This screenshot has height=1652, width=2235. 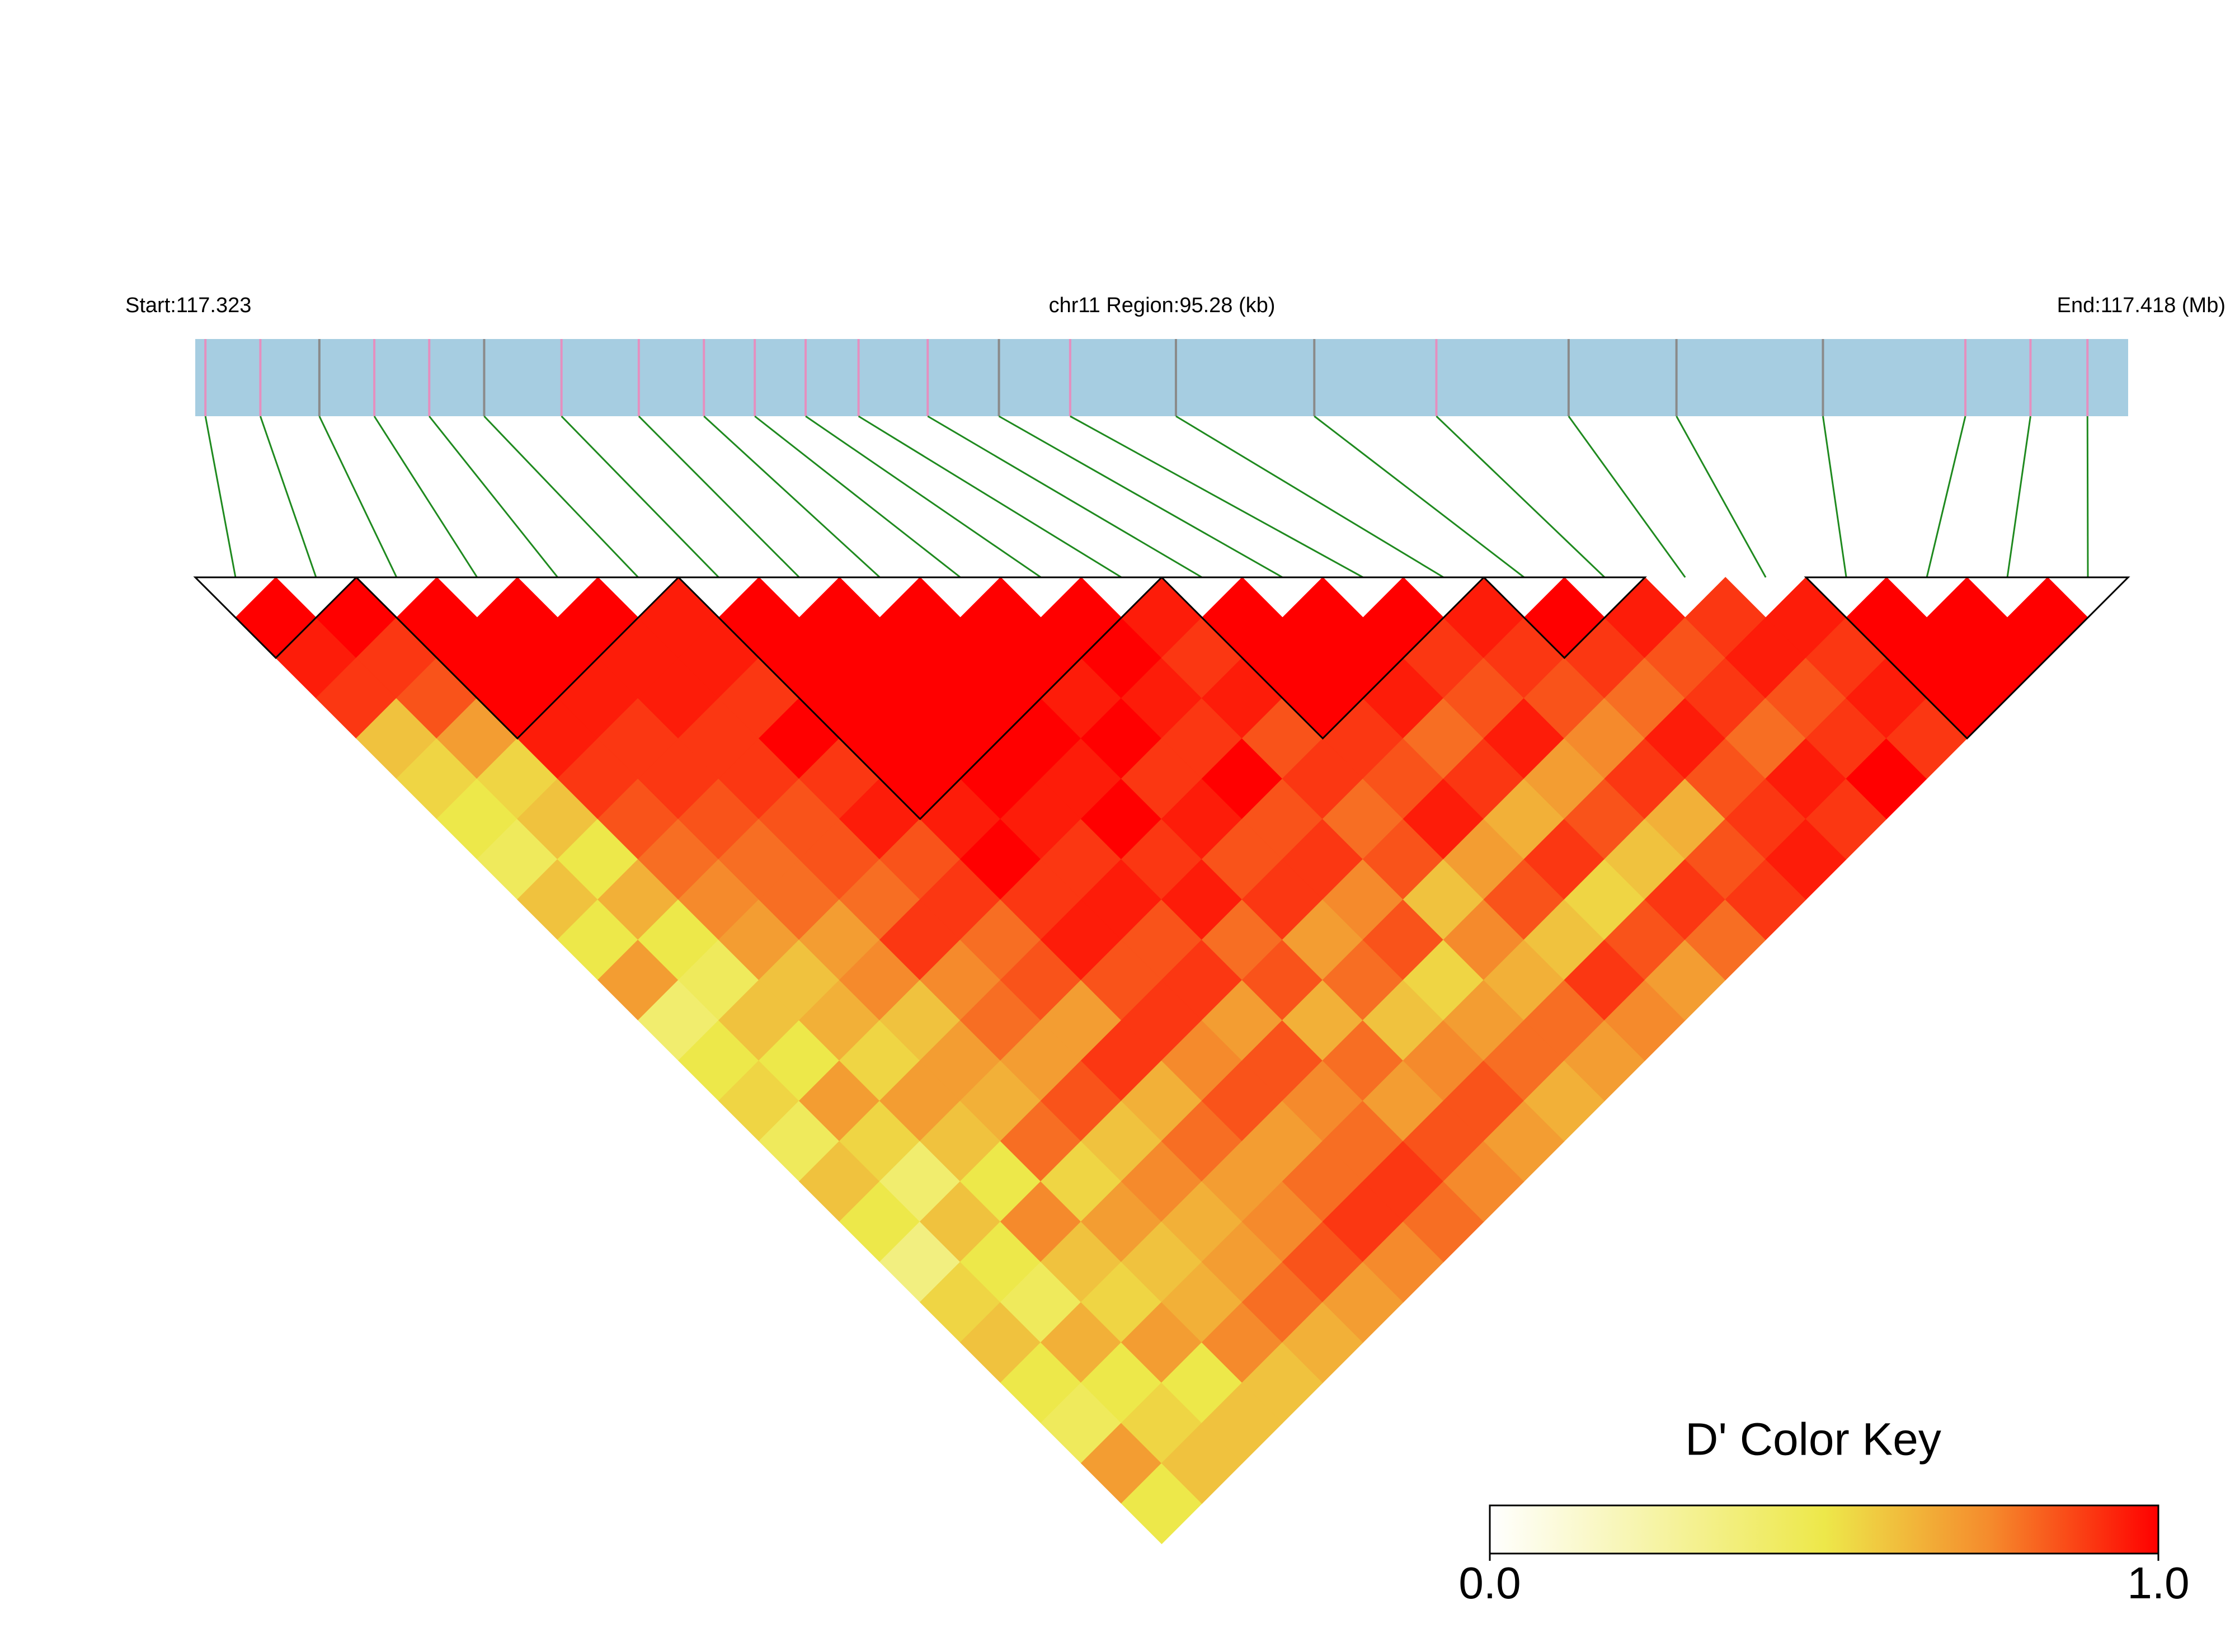 I want to click on blocks, so click(x=1161, y=698).